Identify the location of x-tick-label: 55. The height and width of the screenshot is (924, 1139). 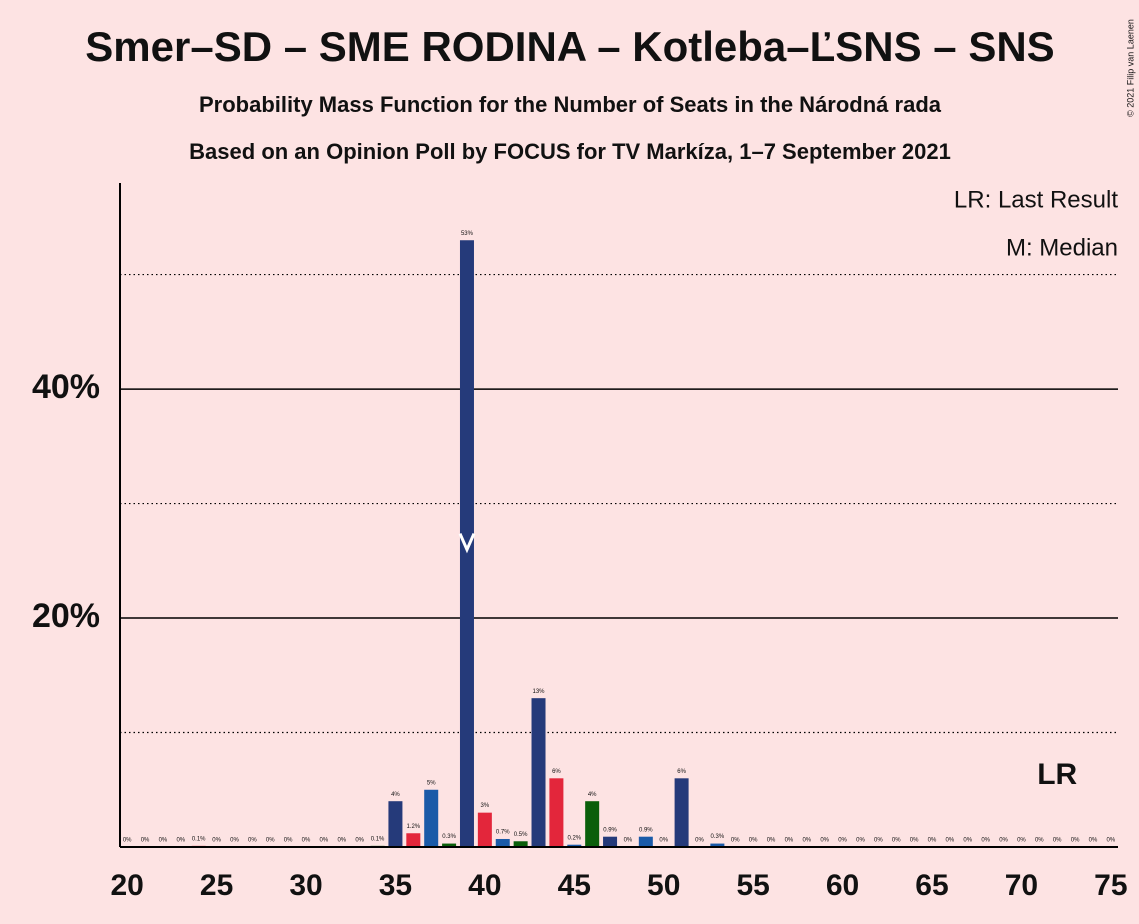
(752, 885).